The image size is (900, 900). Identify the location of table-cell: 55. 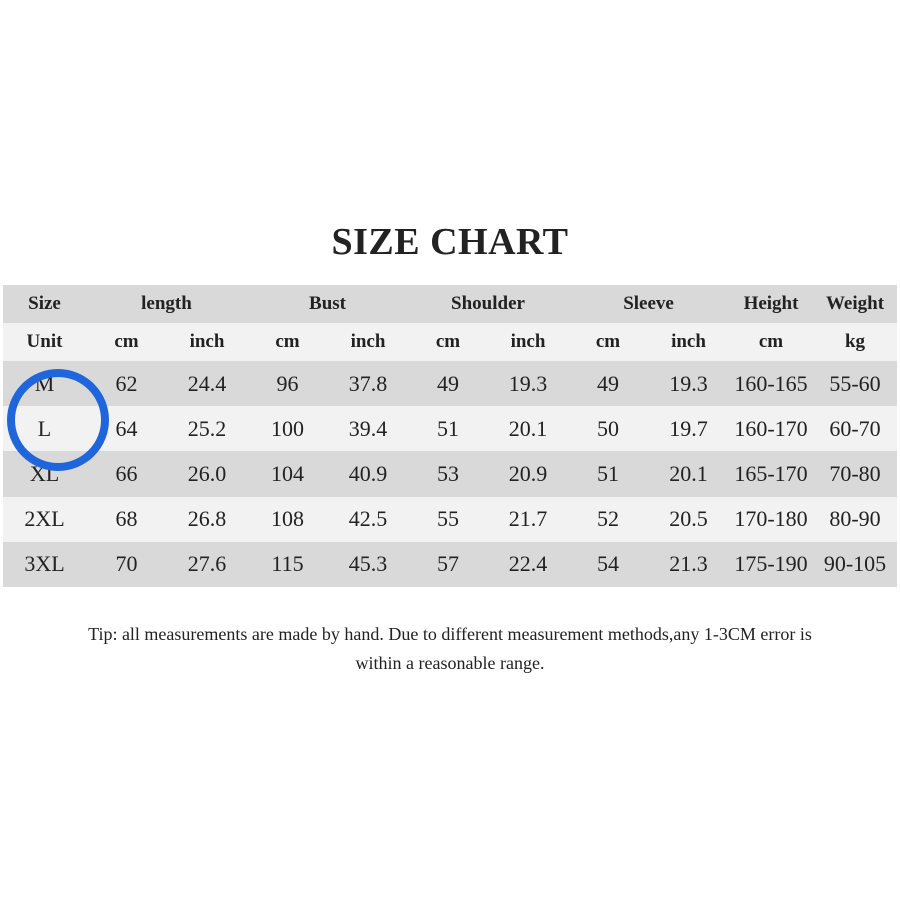
(448, 519).